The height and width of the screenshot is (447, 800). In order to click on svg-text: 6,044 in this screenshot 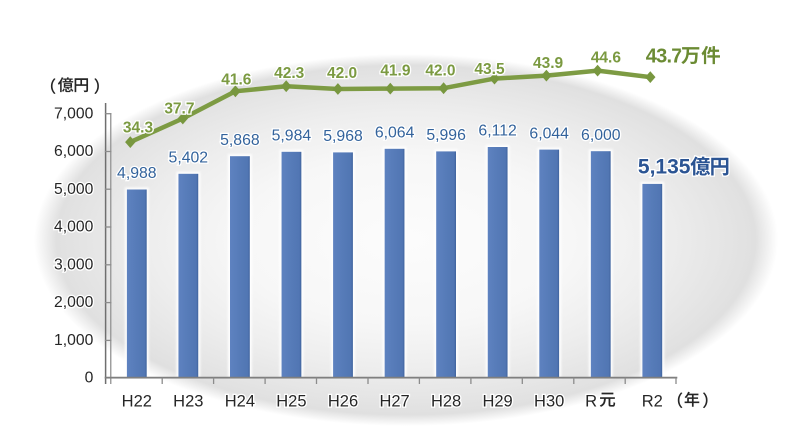, I will do `click(549, 133)`.